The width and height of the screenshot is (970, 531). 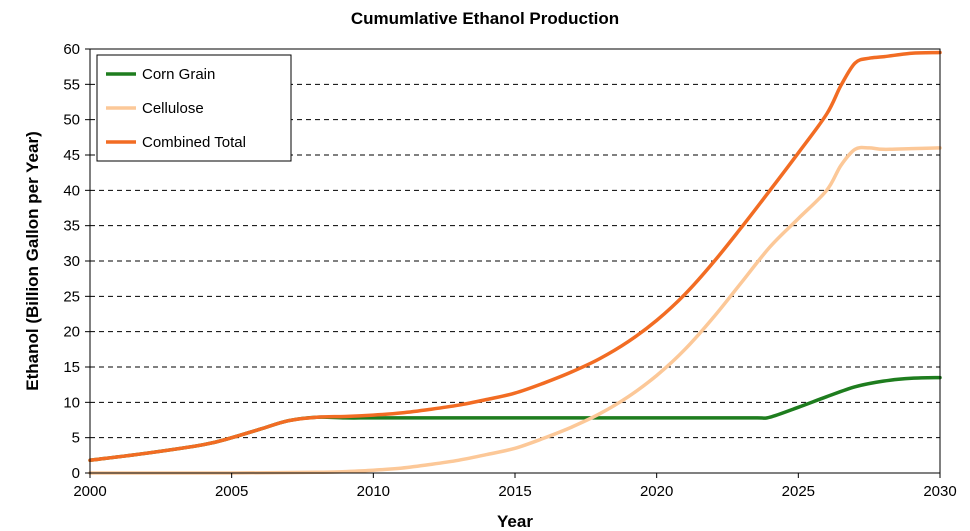 What do you see at coordinates (178, 74) in the screenshot?
I see `legend-label-corn-grain: Corn Grain` at bounding box center [178, 74].